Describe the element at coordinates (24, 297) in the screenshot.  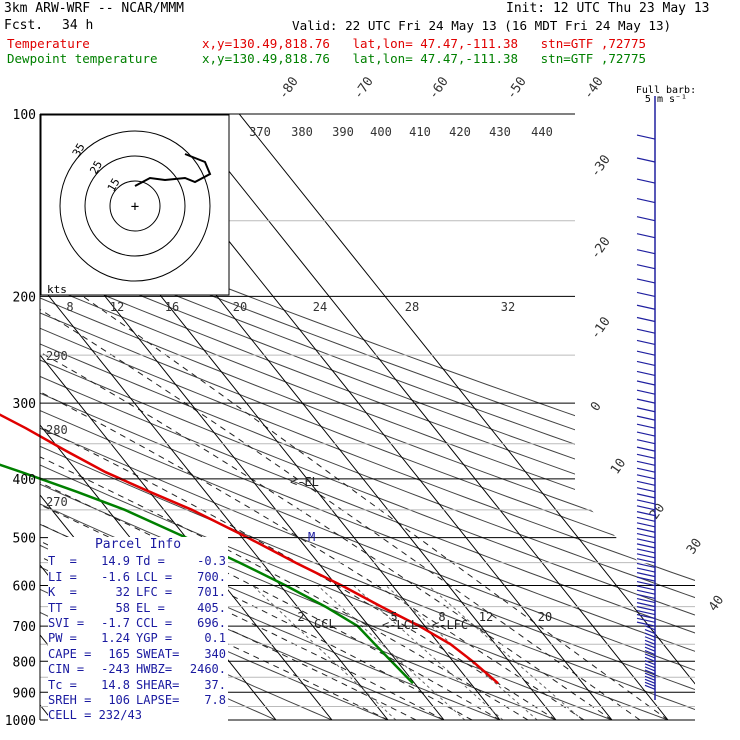
I see `pressure-tick-label: 200` at that location.